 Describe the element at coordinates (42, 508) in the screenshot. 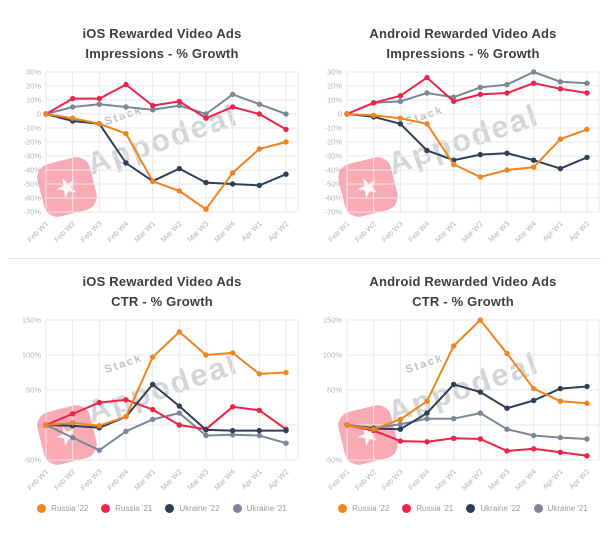

I see `legend-dot-russia-22-icon` at that location.